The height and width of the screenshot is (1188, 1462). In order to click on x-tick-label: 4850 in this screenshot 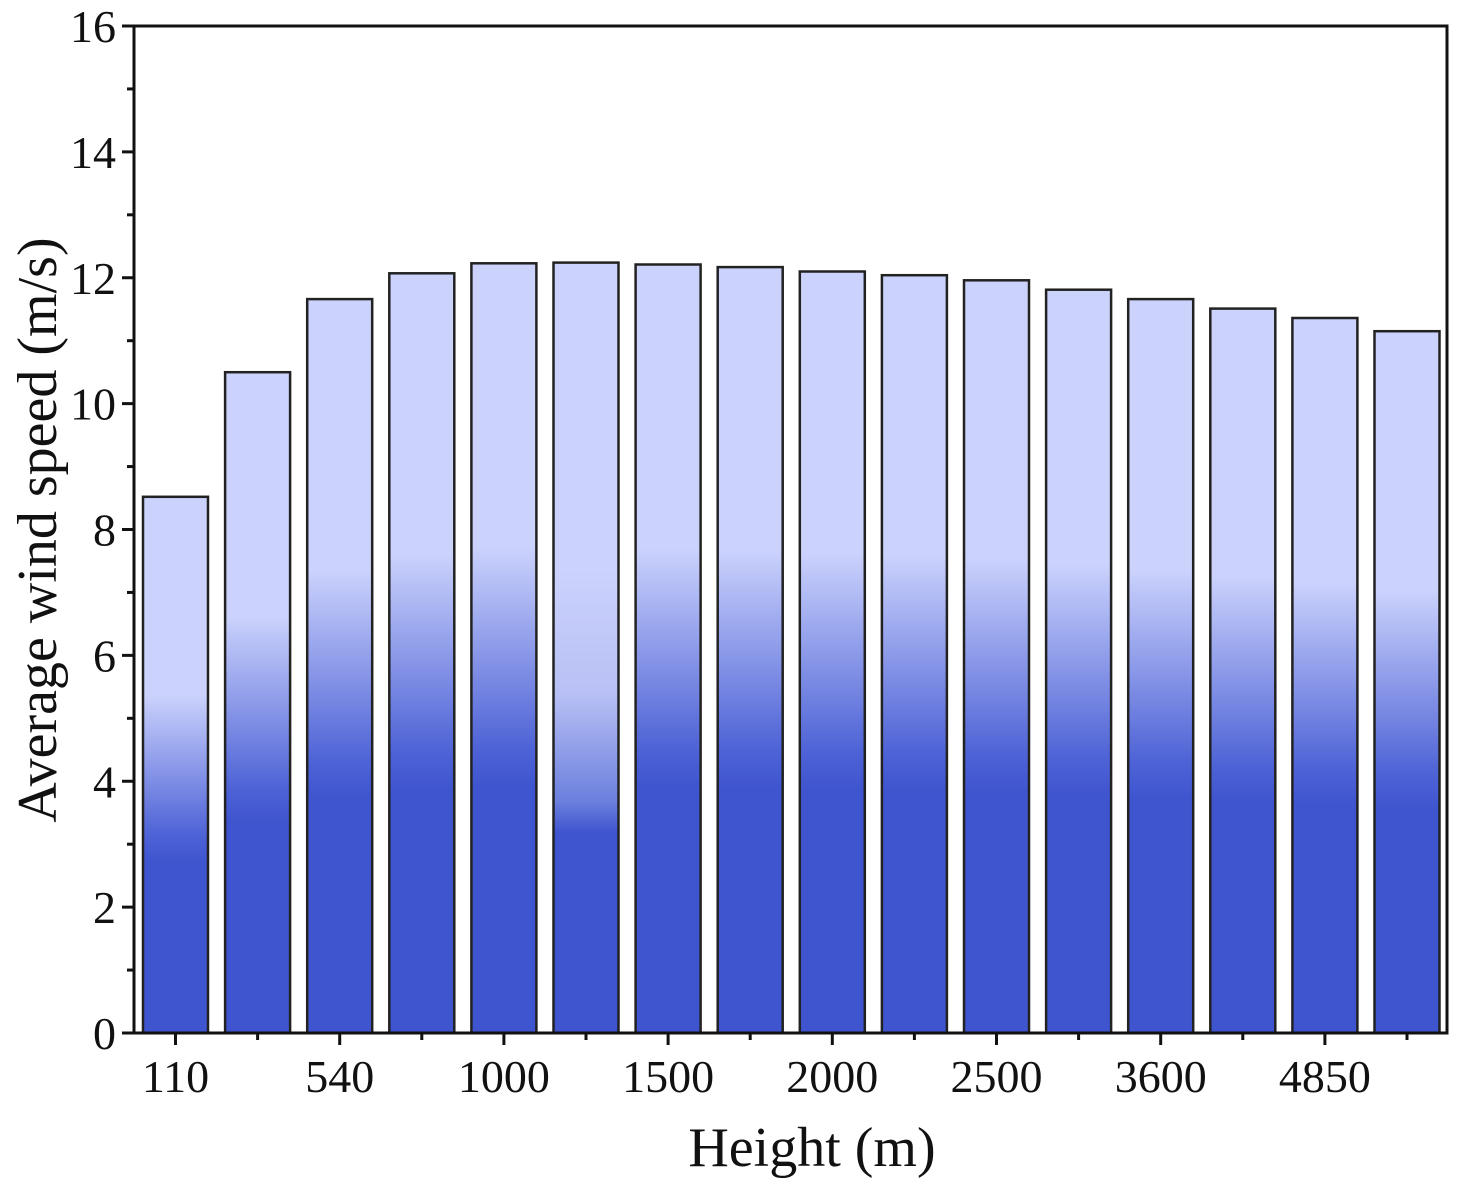, I will do `click(1325, 1076)`.